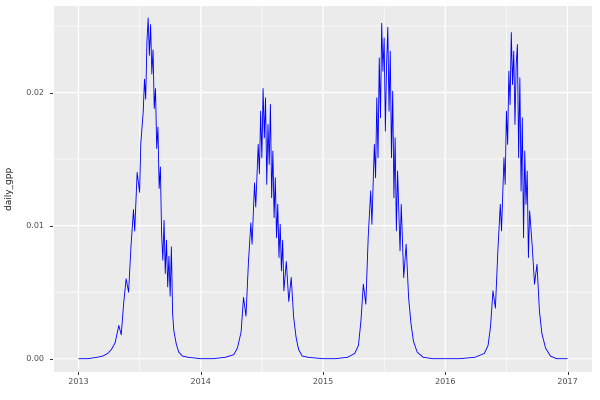 This screenshot has height=400, width=600. I want to click on x-tick-label: 2017, so click(567, 381).